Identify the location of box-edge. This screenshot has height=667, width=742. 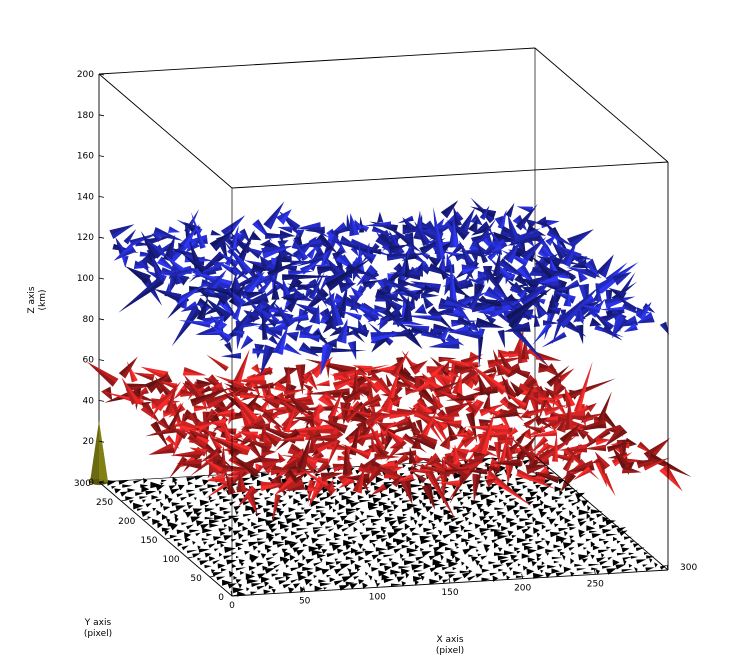
(450, 175).